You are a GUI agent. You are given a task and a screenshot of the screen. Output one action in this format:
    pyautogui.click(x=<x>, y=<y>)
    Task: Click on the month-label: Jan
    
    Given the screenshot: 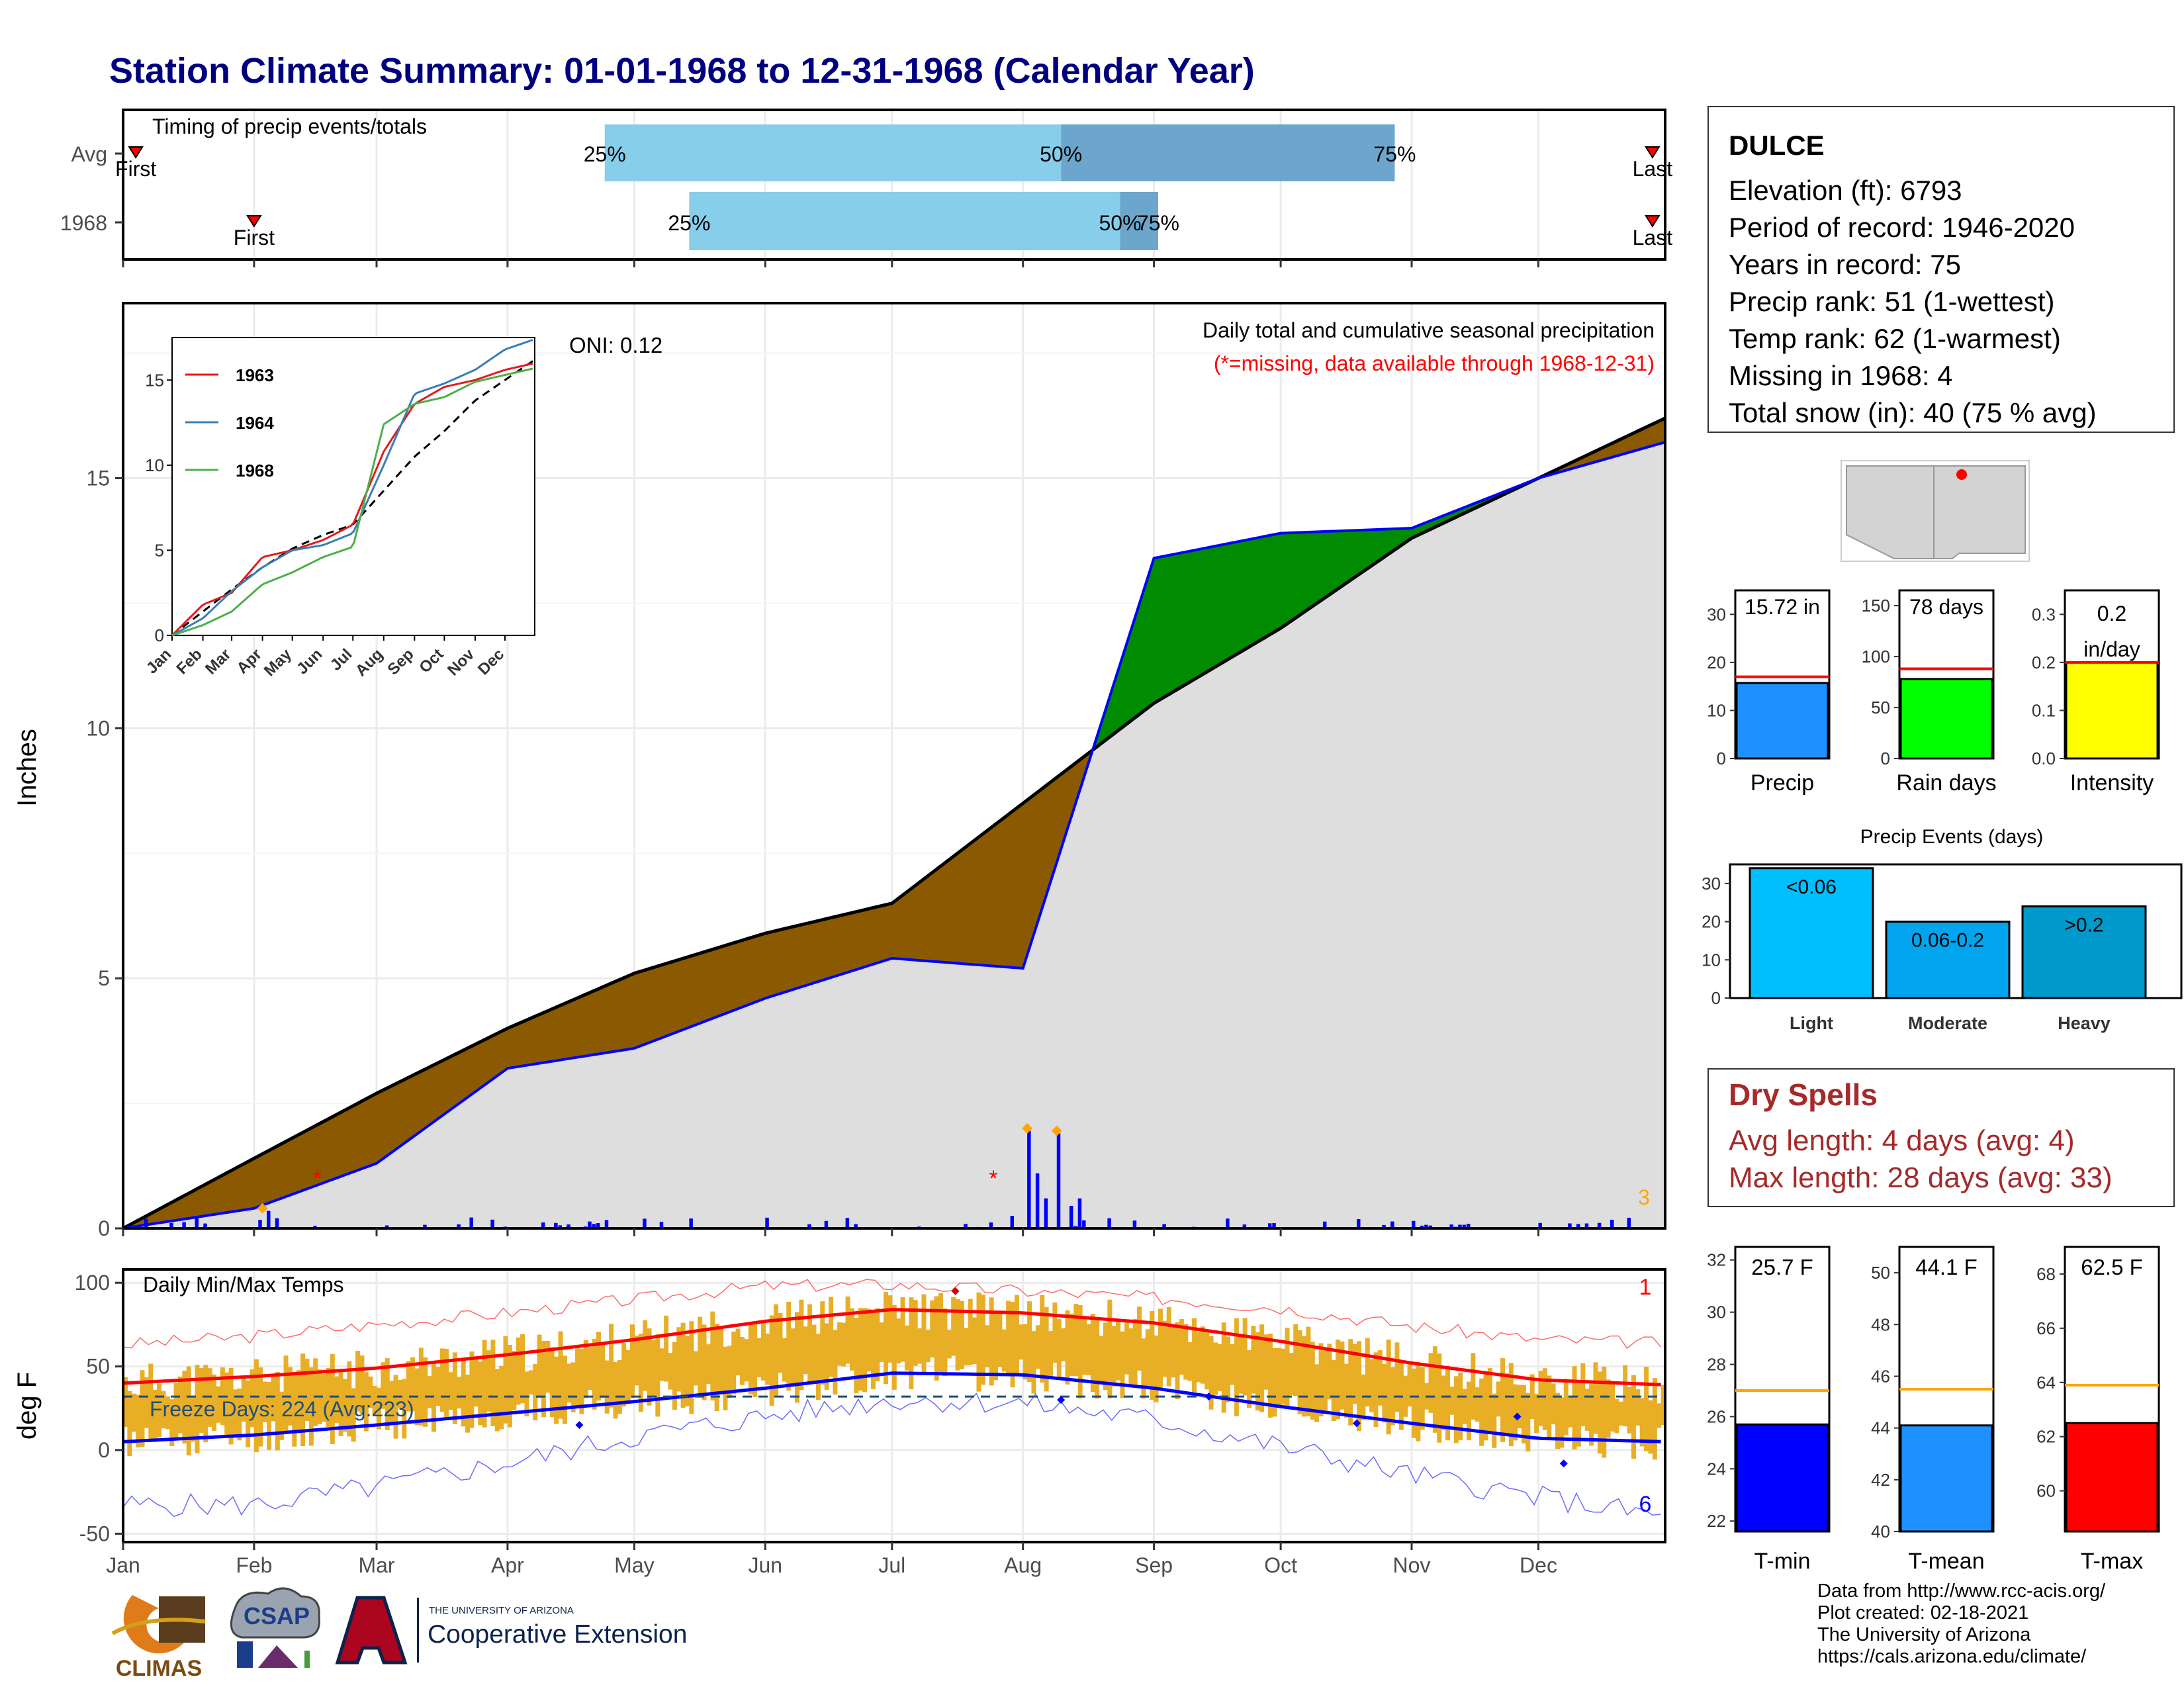 What is the action you would take?
    pyautogui.click(x=123, y=1565)
    